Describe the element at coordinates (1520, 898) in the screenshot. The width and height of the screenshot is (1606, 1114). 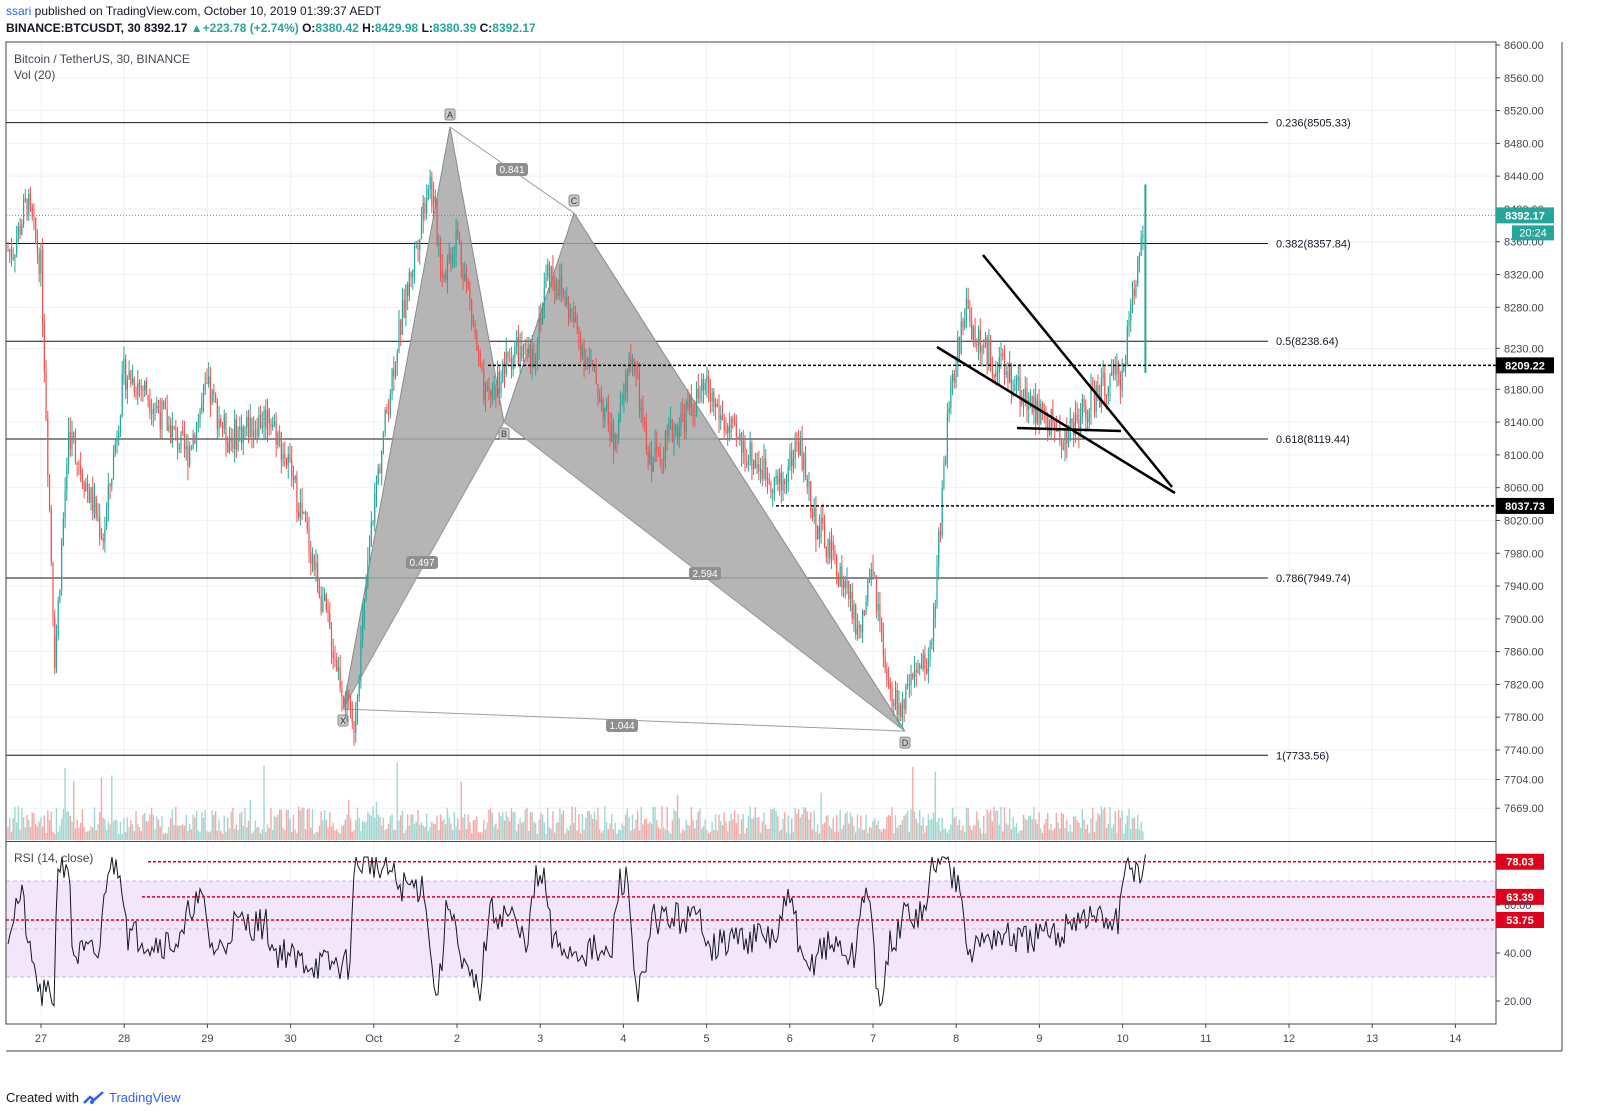
I see `rsi-level-label-1: 63.39` at that location.